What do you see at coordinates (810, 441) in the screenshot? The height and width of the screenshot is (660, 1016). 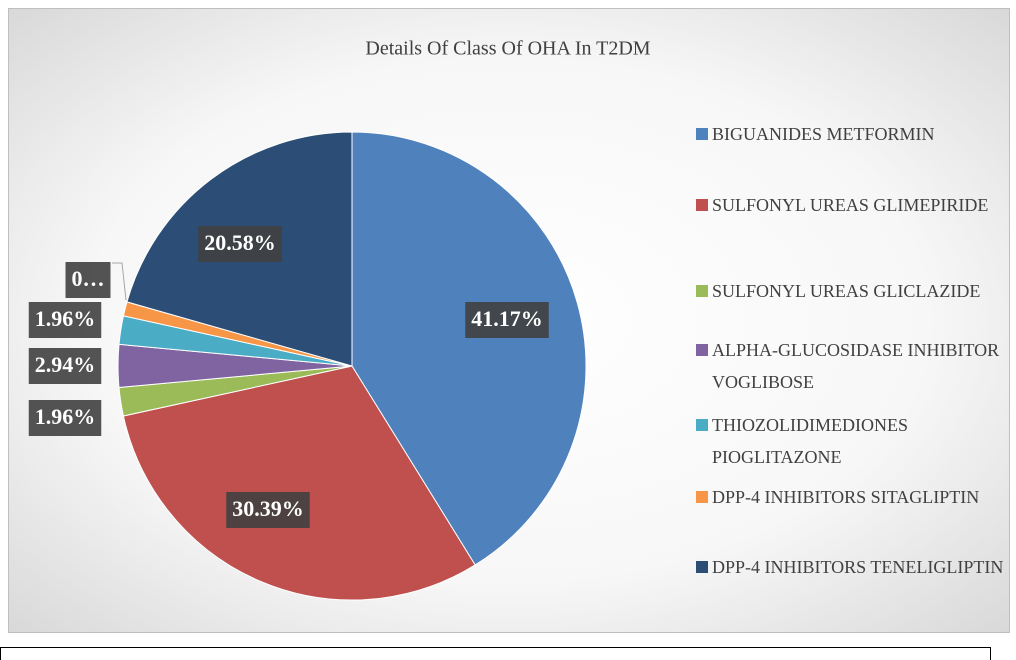 I see `legend-label: THIOZOLIDIMEDIONES PIOGLITAZONE` at bounding box center [810, 441].